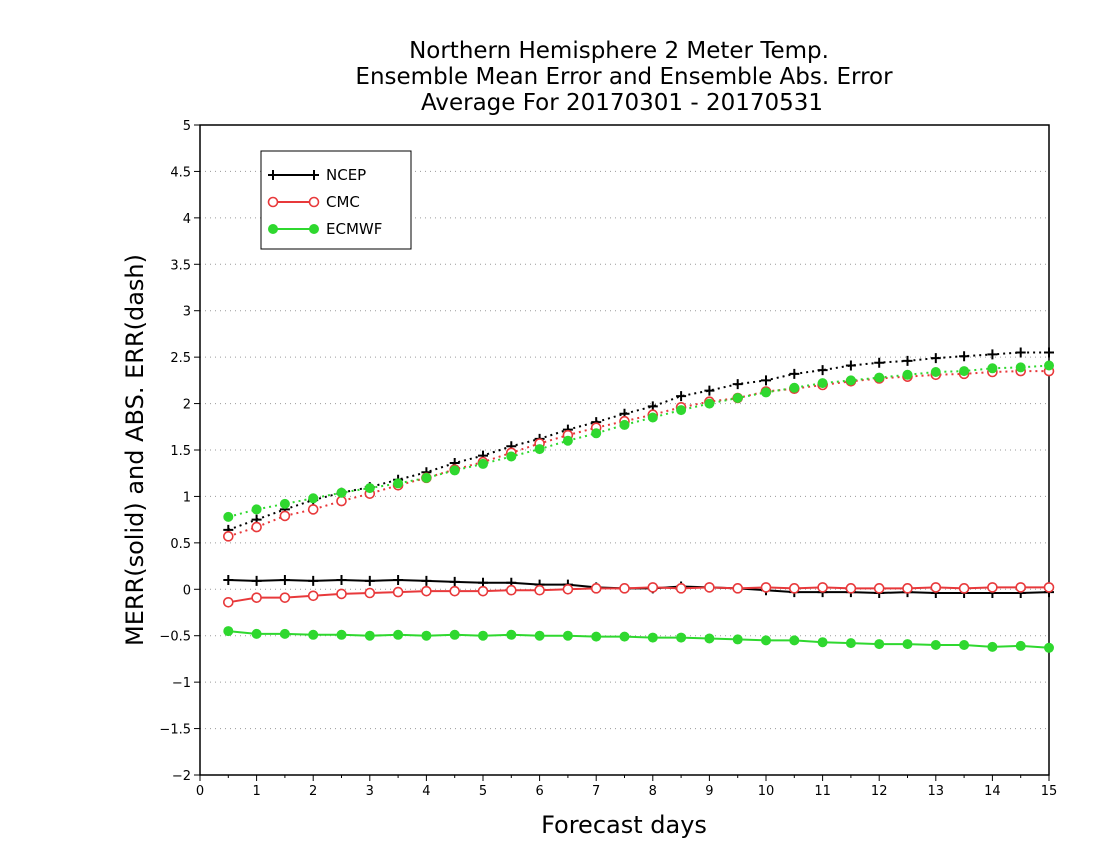 The height and width of the screenshot is (850, 1100). Describe the element at coordinates (638, 454) in the screenshot. I see `cmc-abs-error-line` at that location.